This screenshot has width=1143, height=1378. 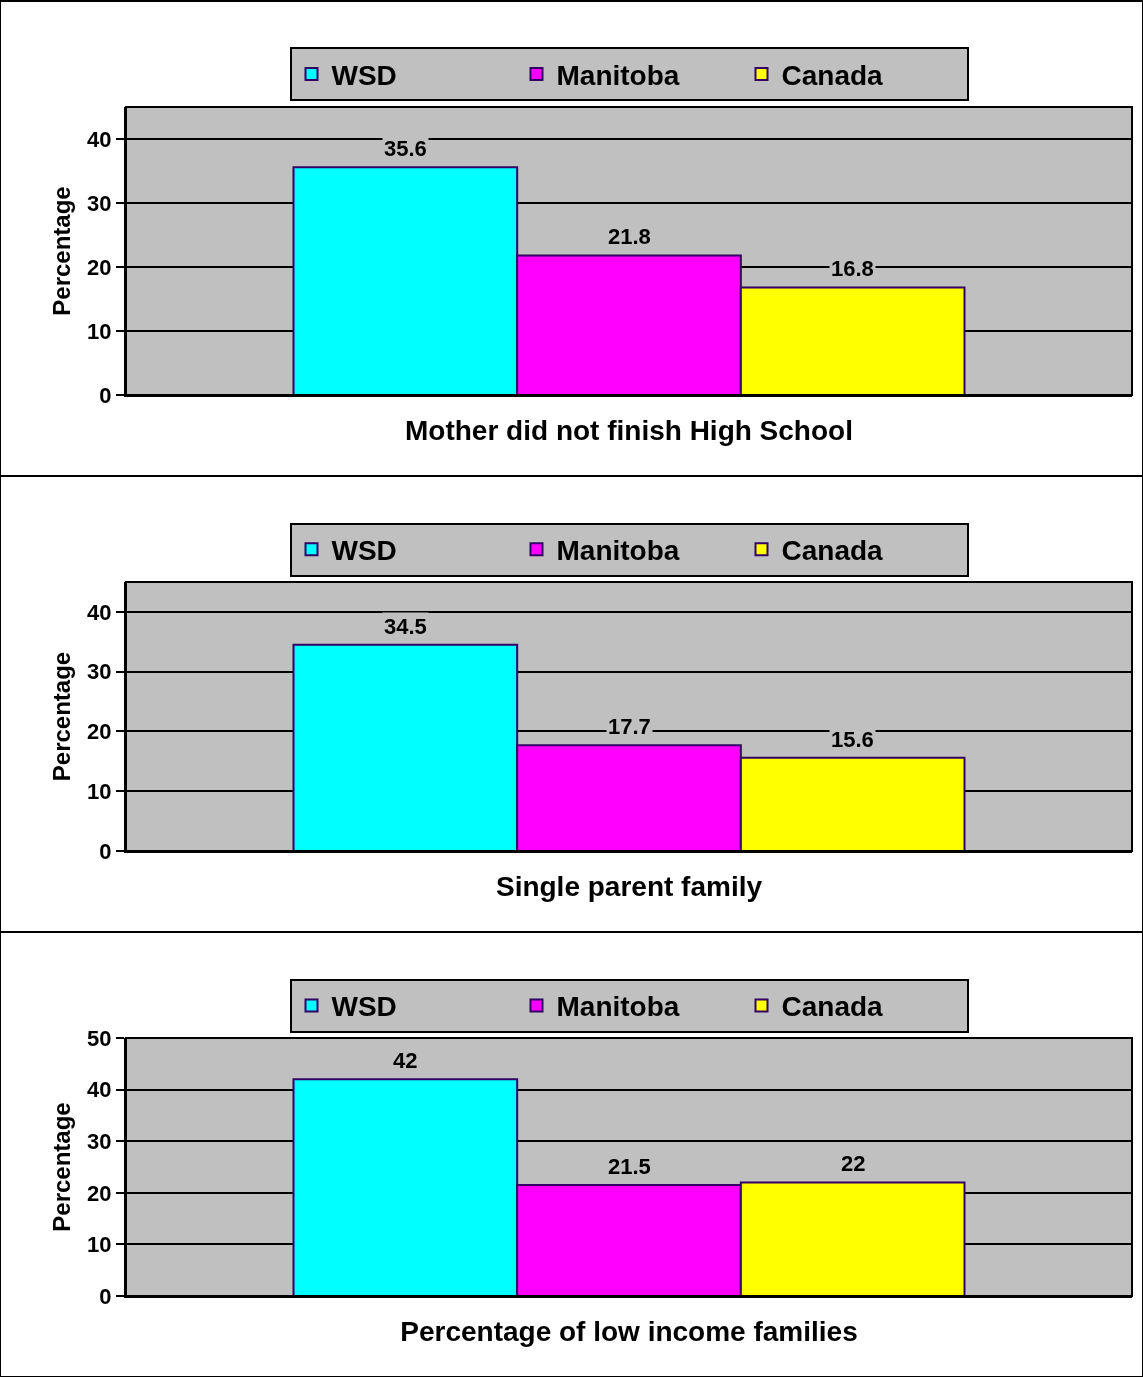 I want to click on data-label: 35.6, so click(x=405, y=148).